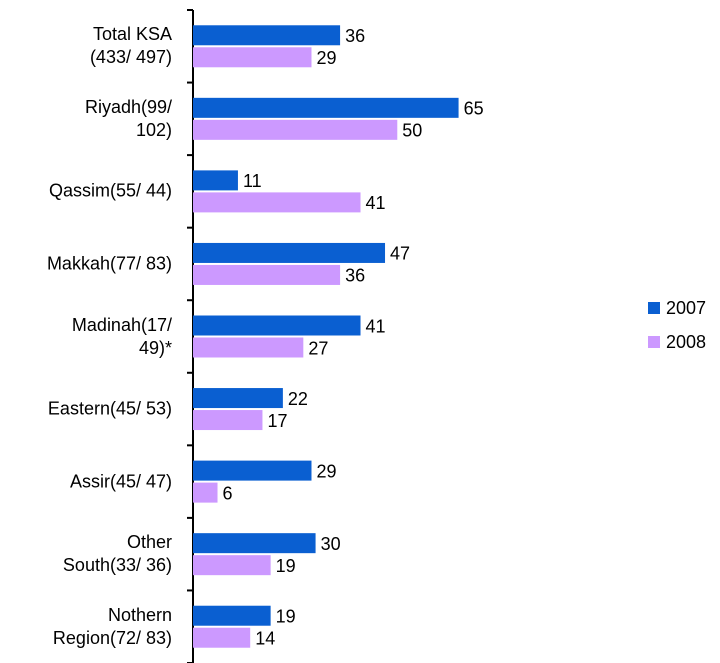 The height and width of the screenshot is (663, 720). I want to click on value-label: 14, so click(265, 638).